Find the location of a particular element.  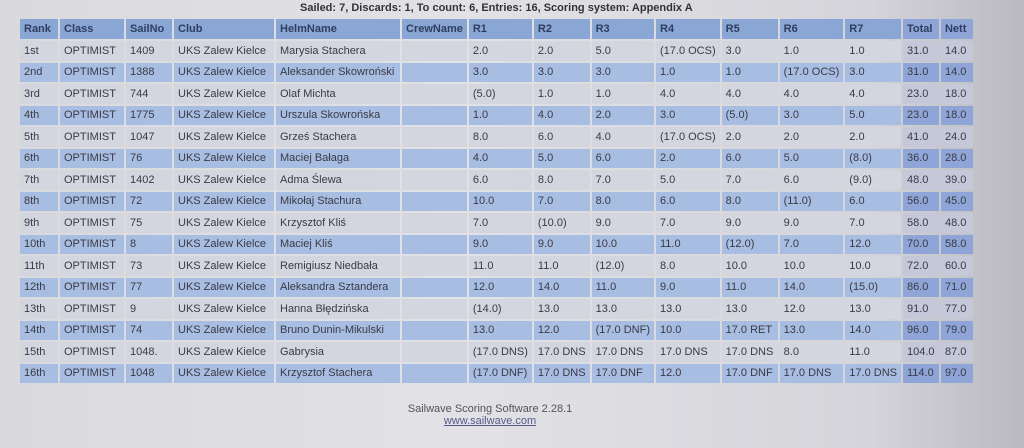

cell-r3: 6.0 is located at coordinates (622, 158).